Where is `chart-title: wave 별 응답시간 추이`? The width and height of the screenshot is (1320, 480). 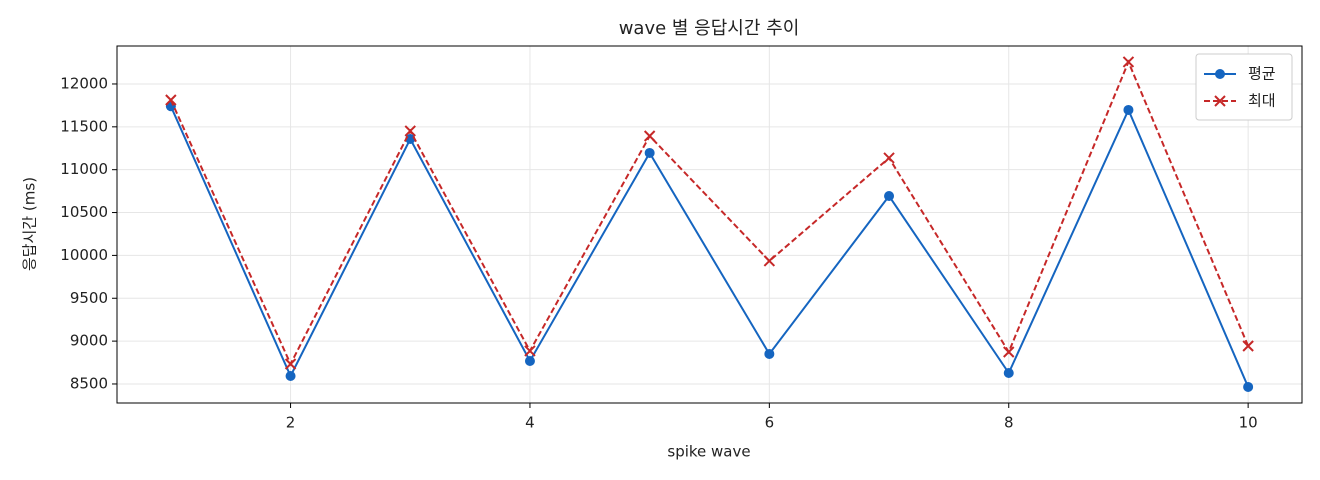 chart-title: wave 별 응답시간 추이 is located at coordinates (709, 28).